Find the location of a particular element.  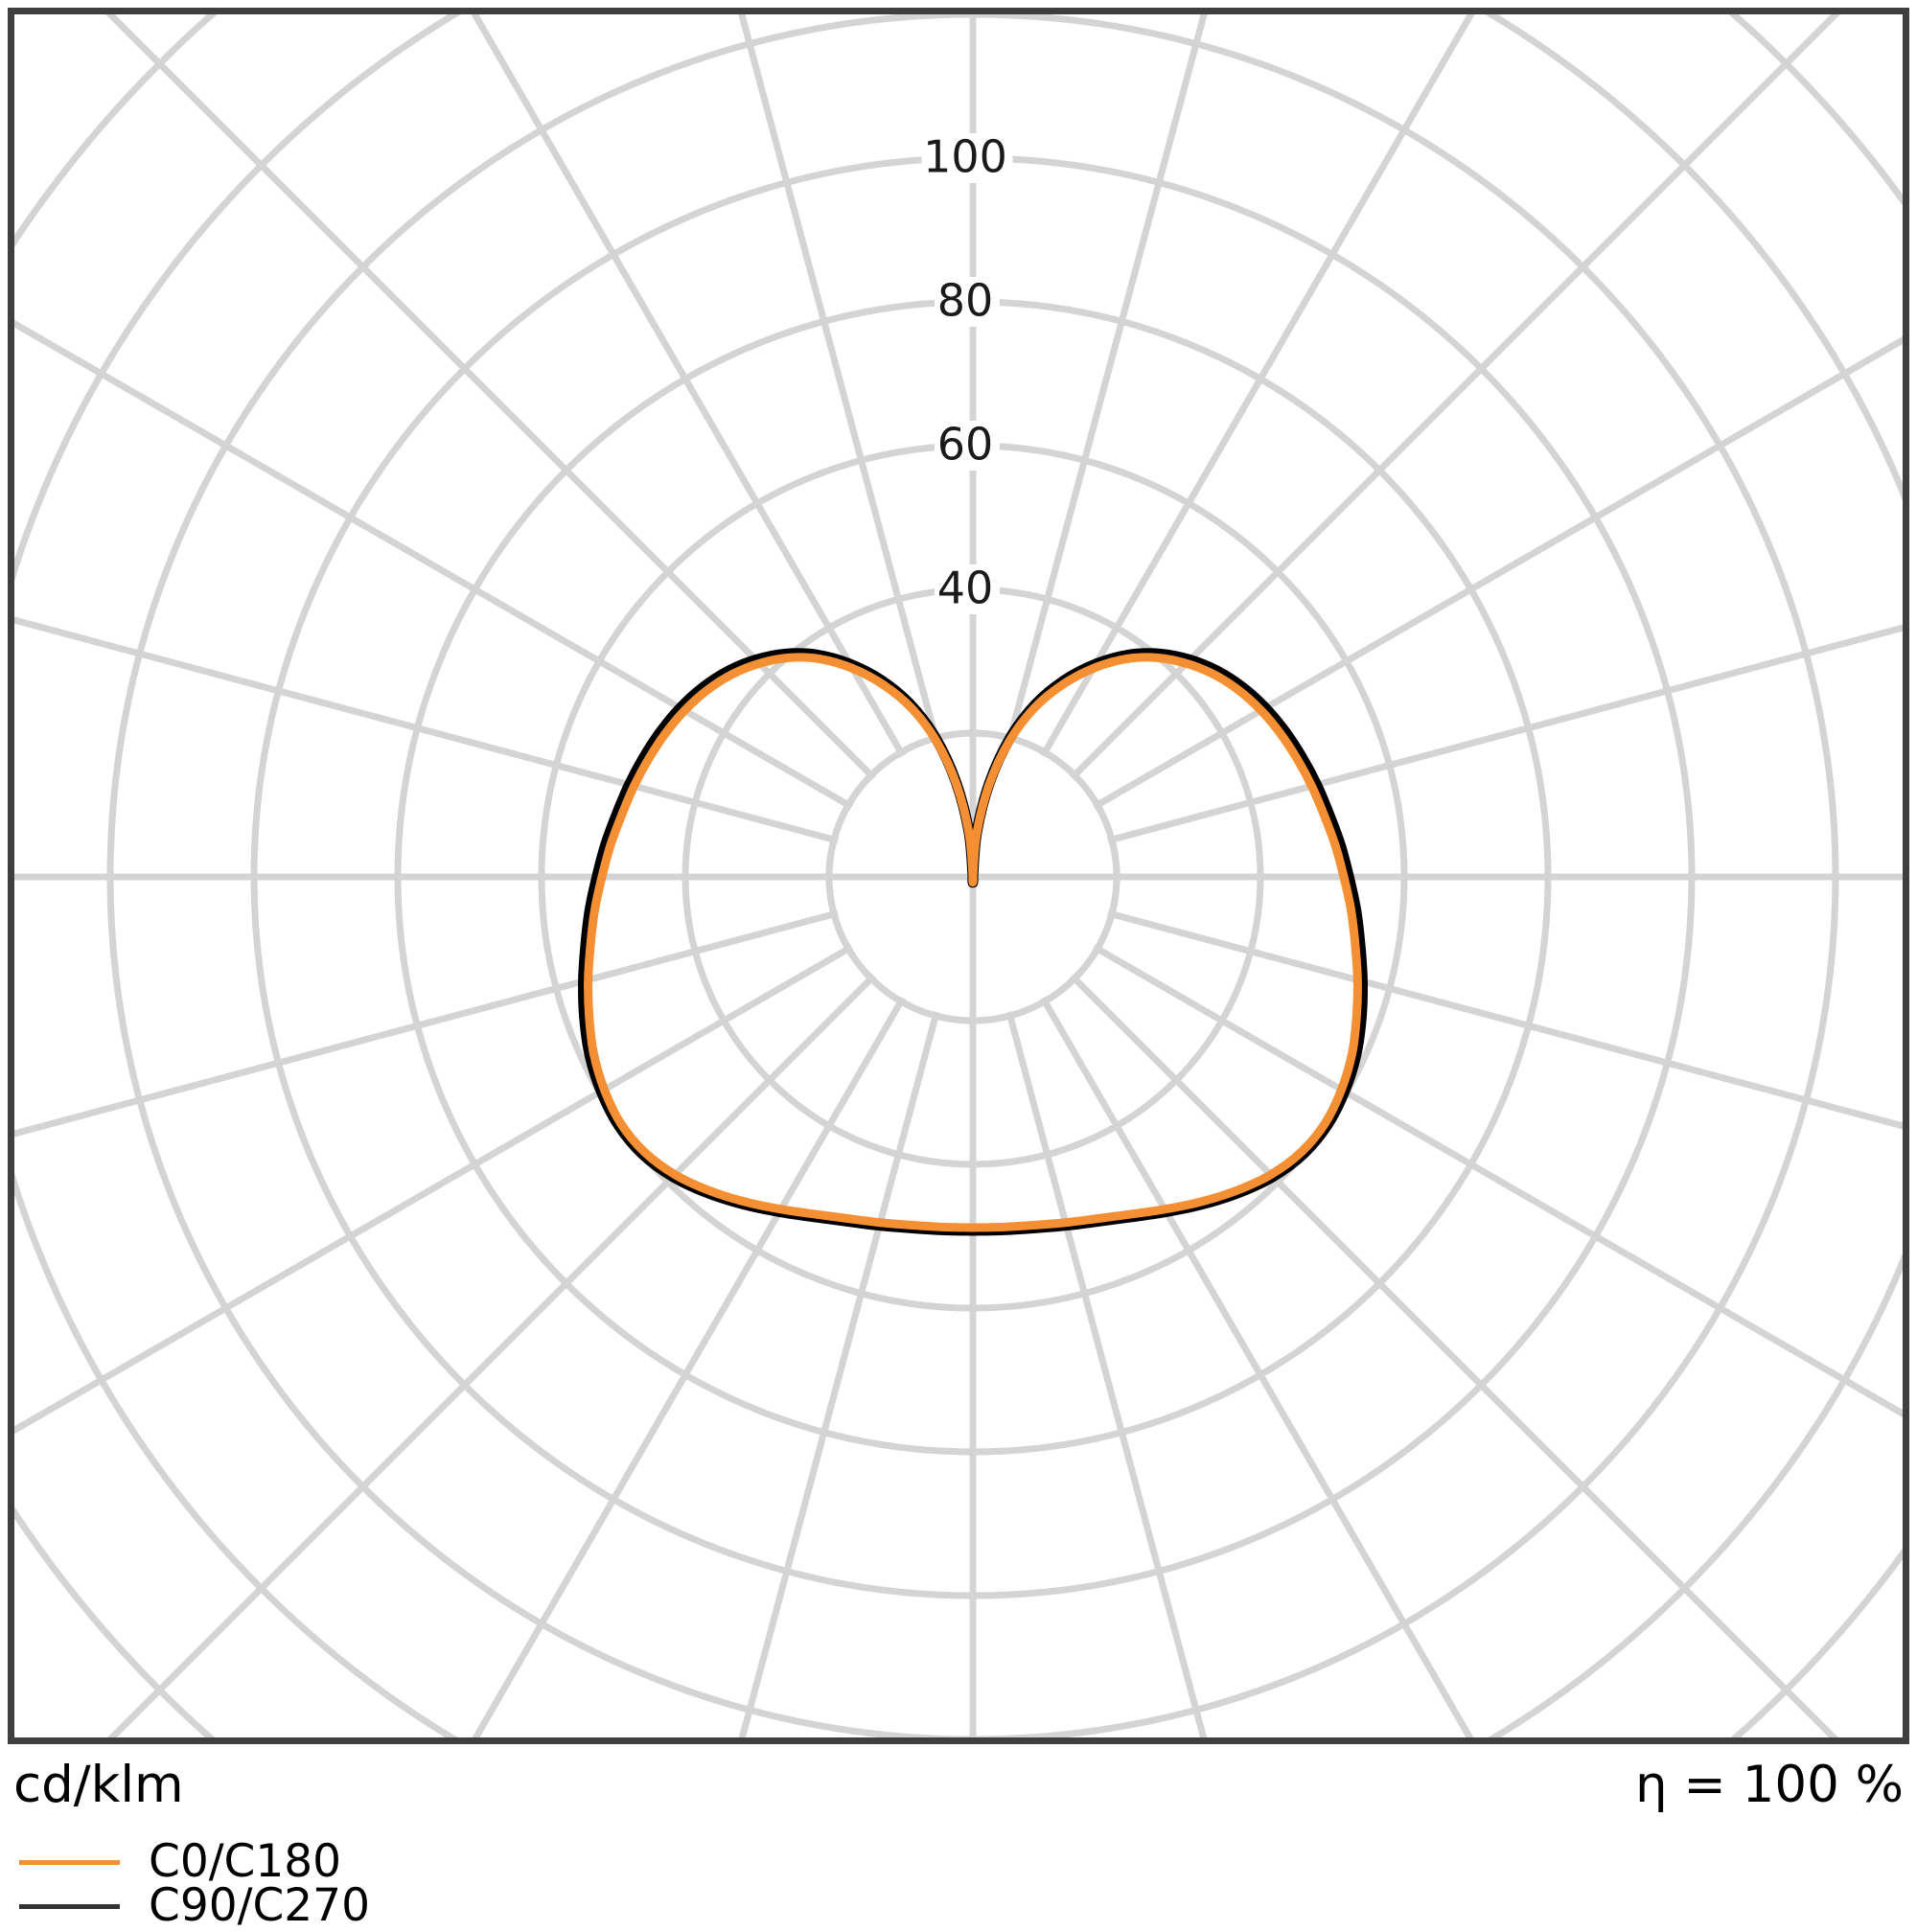

legend-item-label: C0/C180 is located at coordinates (245, 1861).